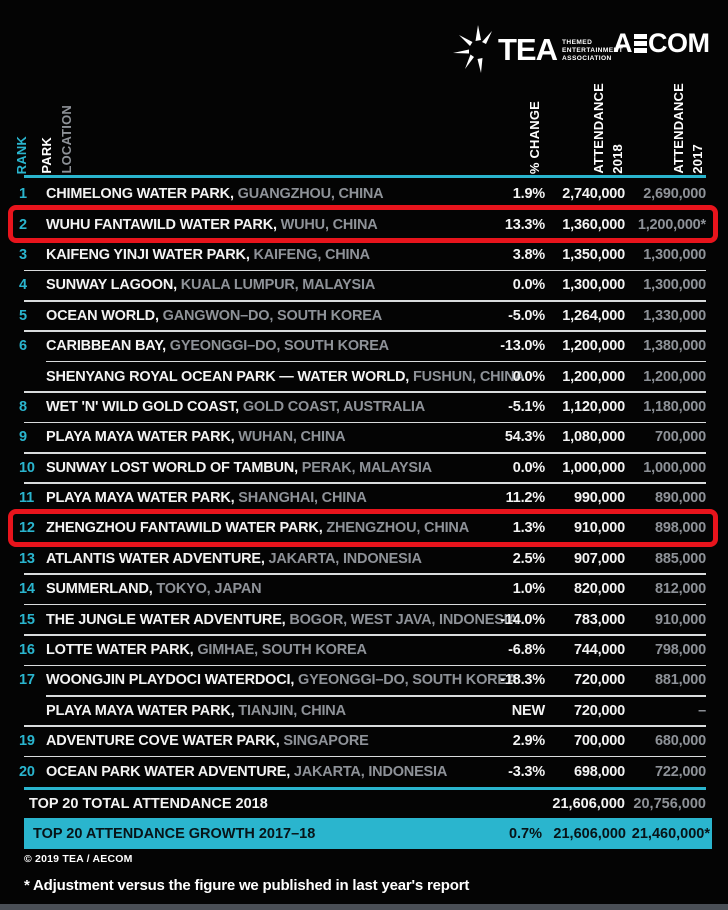 Image resolution: width=728 pixels, height=910 pixels. Describe the element at coordinates (599, 589) in the screenshot. I see `row-attendance-2018: 820,000` at that location.